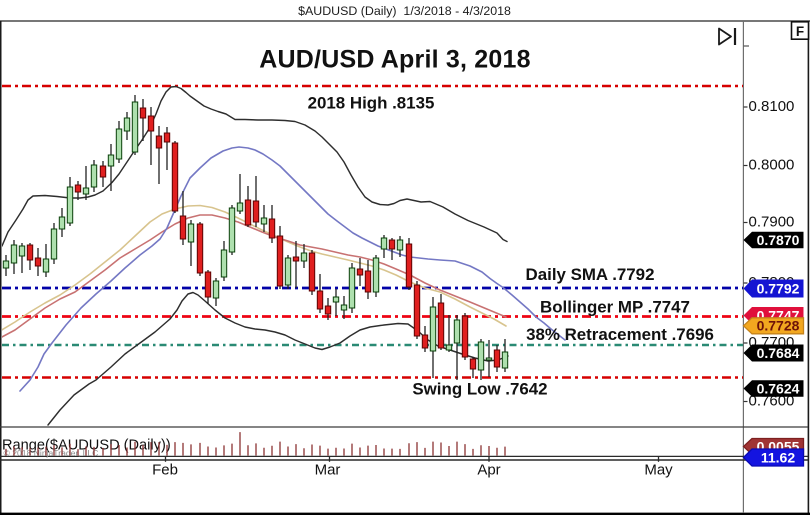 The height and width of the screenshot is (515, 810). What do you see at coordinates (778, 353) in the screenshot?
I see `svg-text: 0.7684` at bounding box center [778, 353].